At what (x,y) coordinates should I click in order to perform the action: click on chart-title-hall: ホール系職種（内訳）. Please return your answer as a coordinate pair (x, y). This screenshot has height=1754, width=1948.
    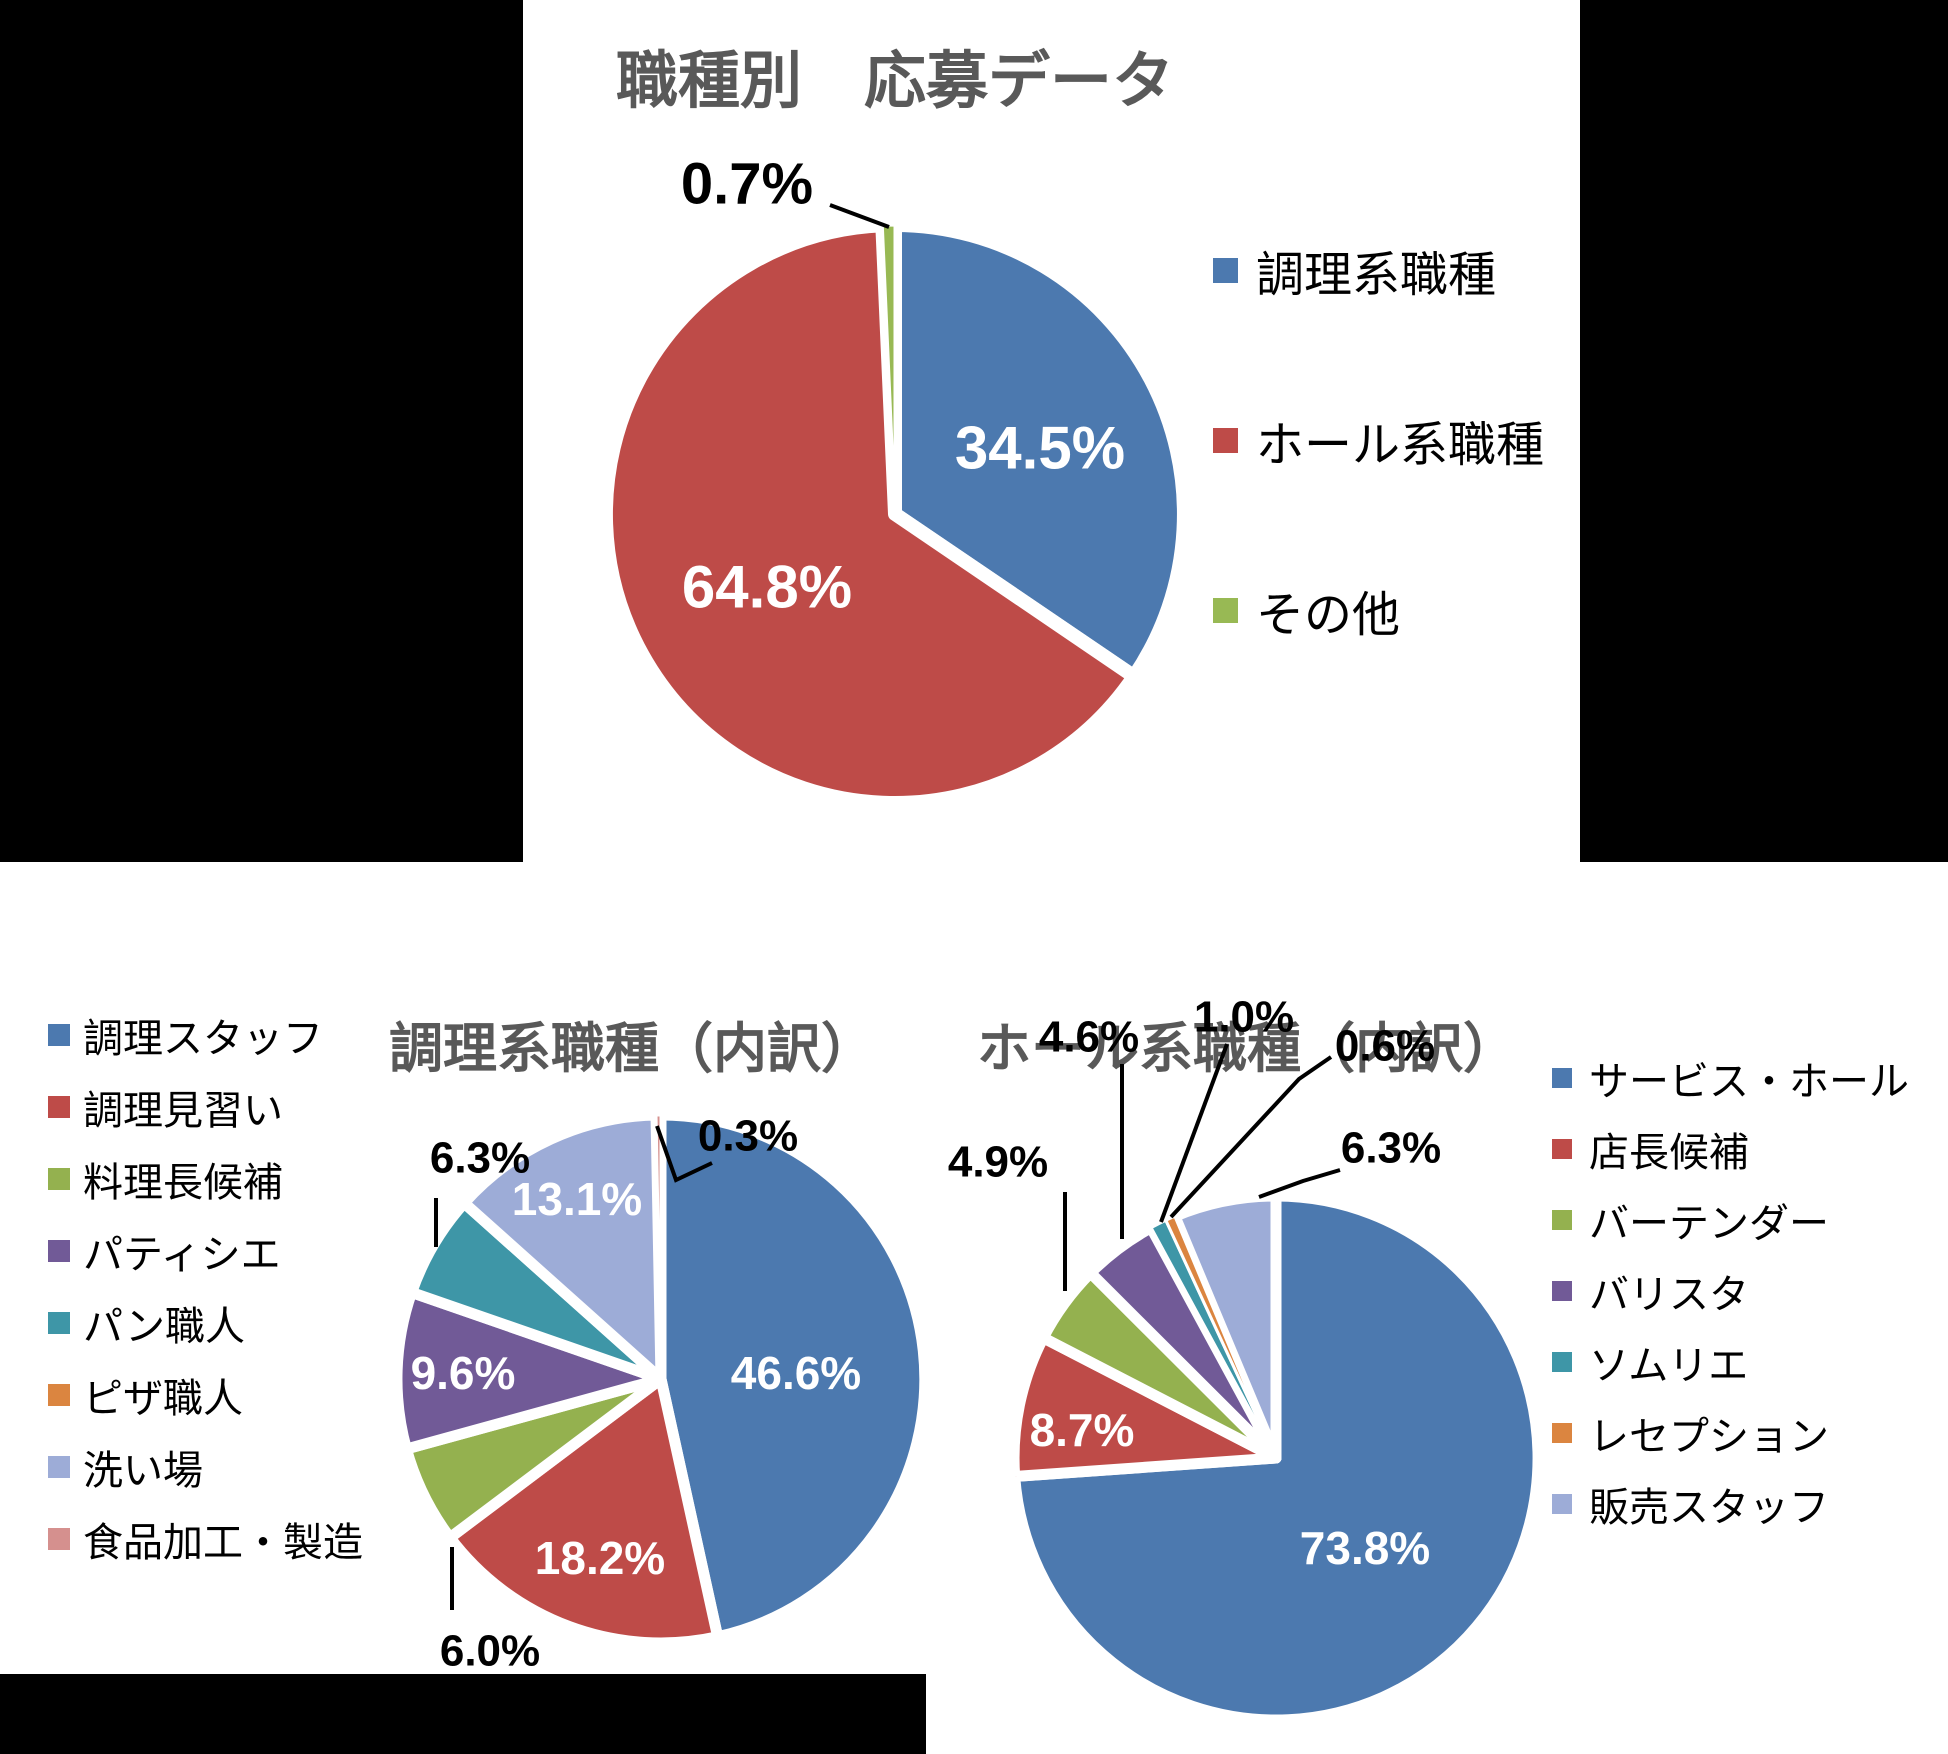
    Looking at the image, I should click on (1247, 1049).